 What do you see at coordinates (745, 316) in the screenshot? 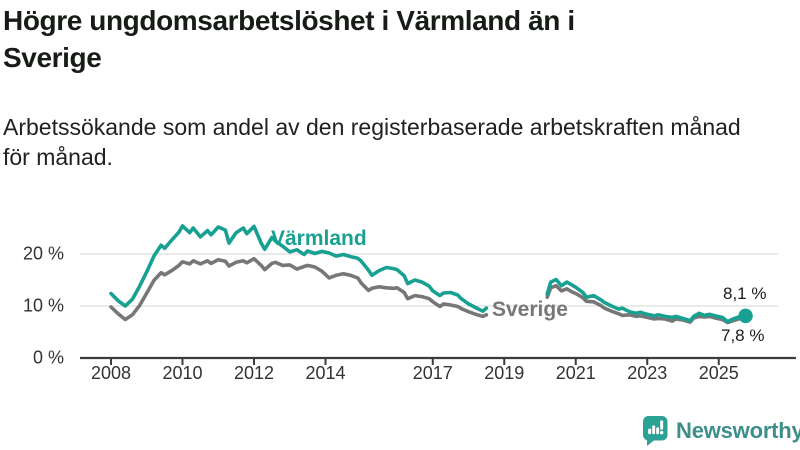
I see `series-end-dot` at bounding box center [745, 316].